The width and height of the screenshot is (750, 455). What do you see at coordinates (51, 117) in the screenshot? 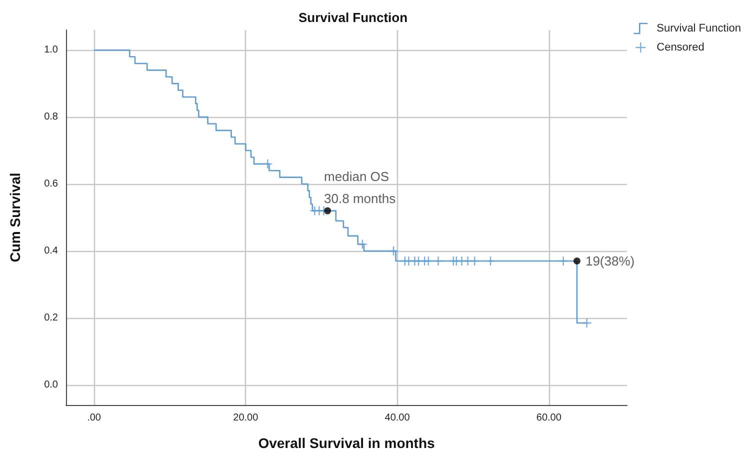
I see `y-tick-label: 0.8` at bounding box center [51, 117].